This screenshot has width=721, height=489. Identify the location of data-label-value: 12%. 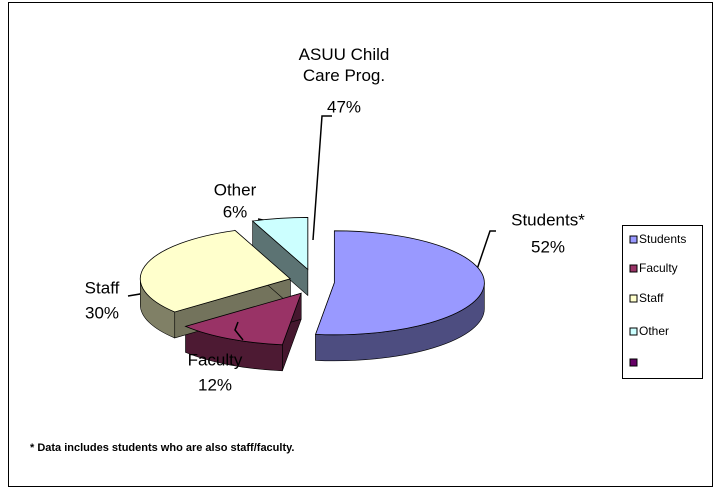
(215, 384).